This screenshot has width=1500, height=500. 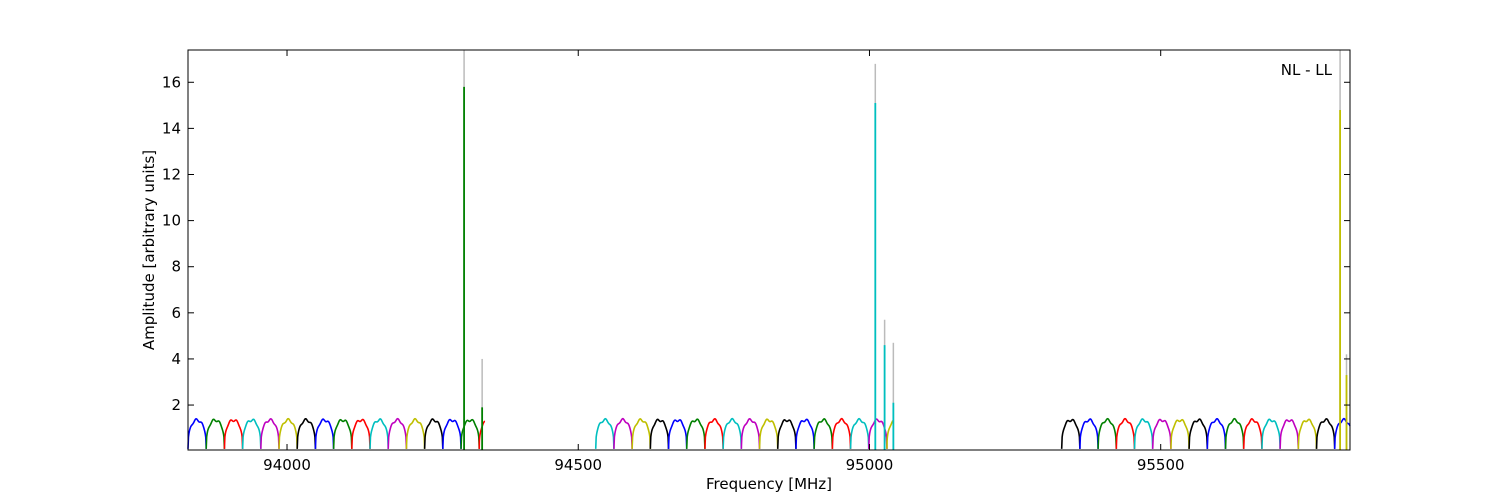 What do you see at coordinates (171, 174) in the screenshot?
I see `y-tick-label: 12` at bounding box center [171, 174].